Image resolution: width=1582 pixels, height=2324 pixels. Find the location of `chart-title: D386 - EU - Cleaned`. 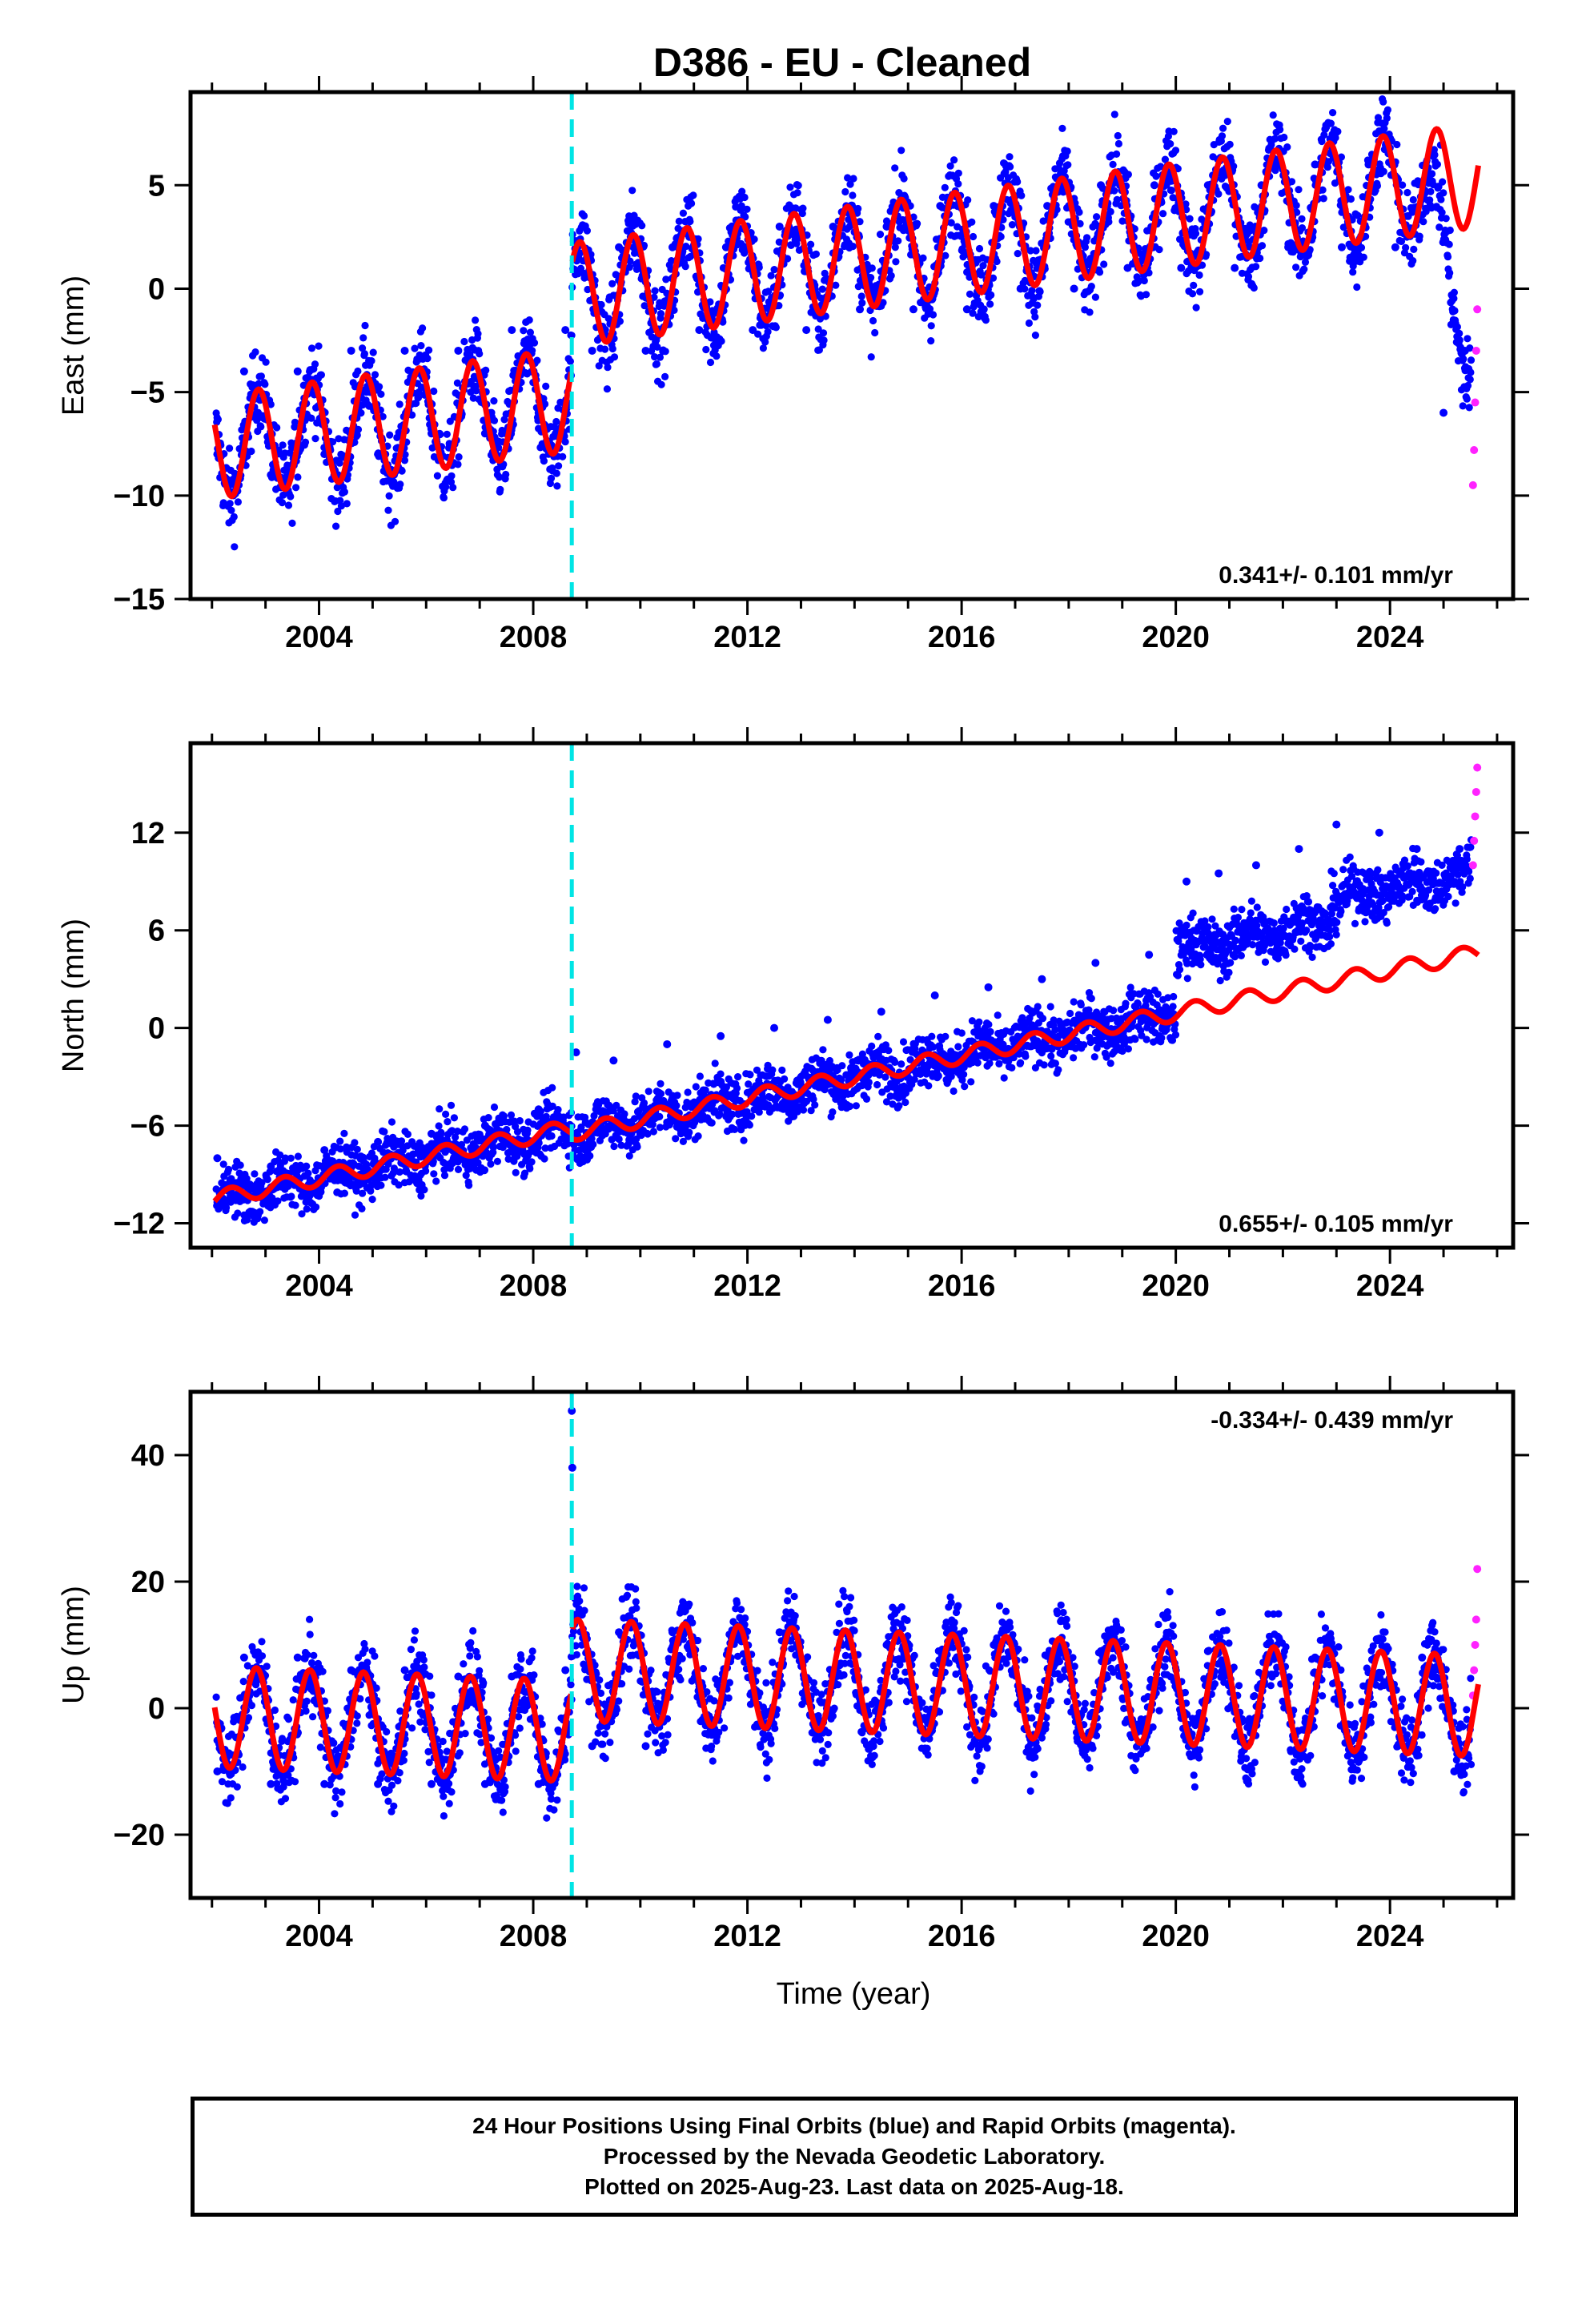

chart-title: D386 - EU - Cleaned is located at coordinates (842, 62).